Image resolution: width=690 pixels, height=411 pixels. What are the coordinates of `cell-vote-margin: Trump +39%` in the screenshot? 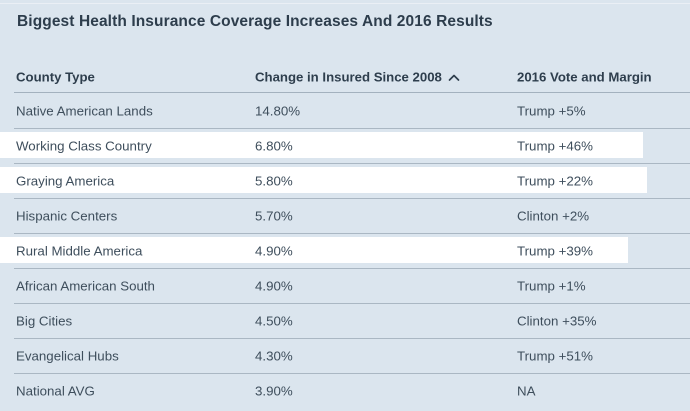 It's located at (555, 250).